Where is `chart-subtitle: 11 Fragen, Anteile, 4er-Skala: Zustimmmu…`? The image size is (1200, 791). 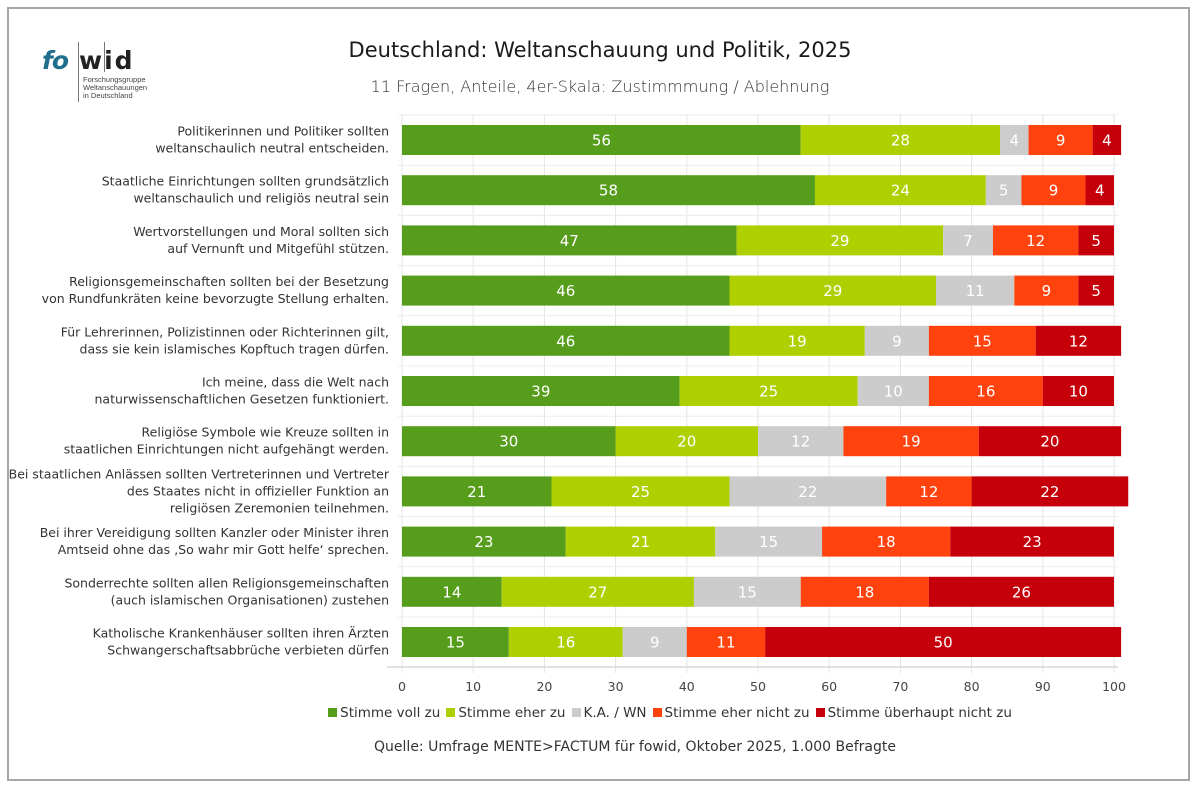 chart-subtitle: 11 Fragen, Anteile, 4er-Skala: Zustimmmu… is located at coordinates (600, 86).